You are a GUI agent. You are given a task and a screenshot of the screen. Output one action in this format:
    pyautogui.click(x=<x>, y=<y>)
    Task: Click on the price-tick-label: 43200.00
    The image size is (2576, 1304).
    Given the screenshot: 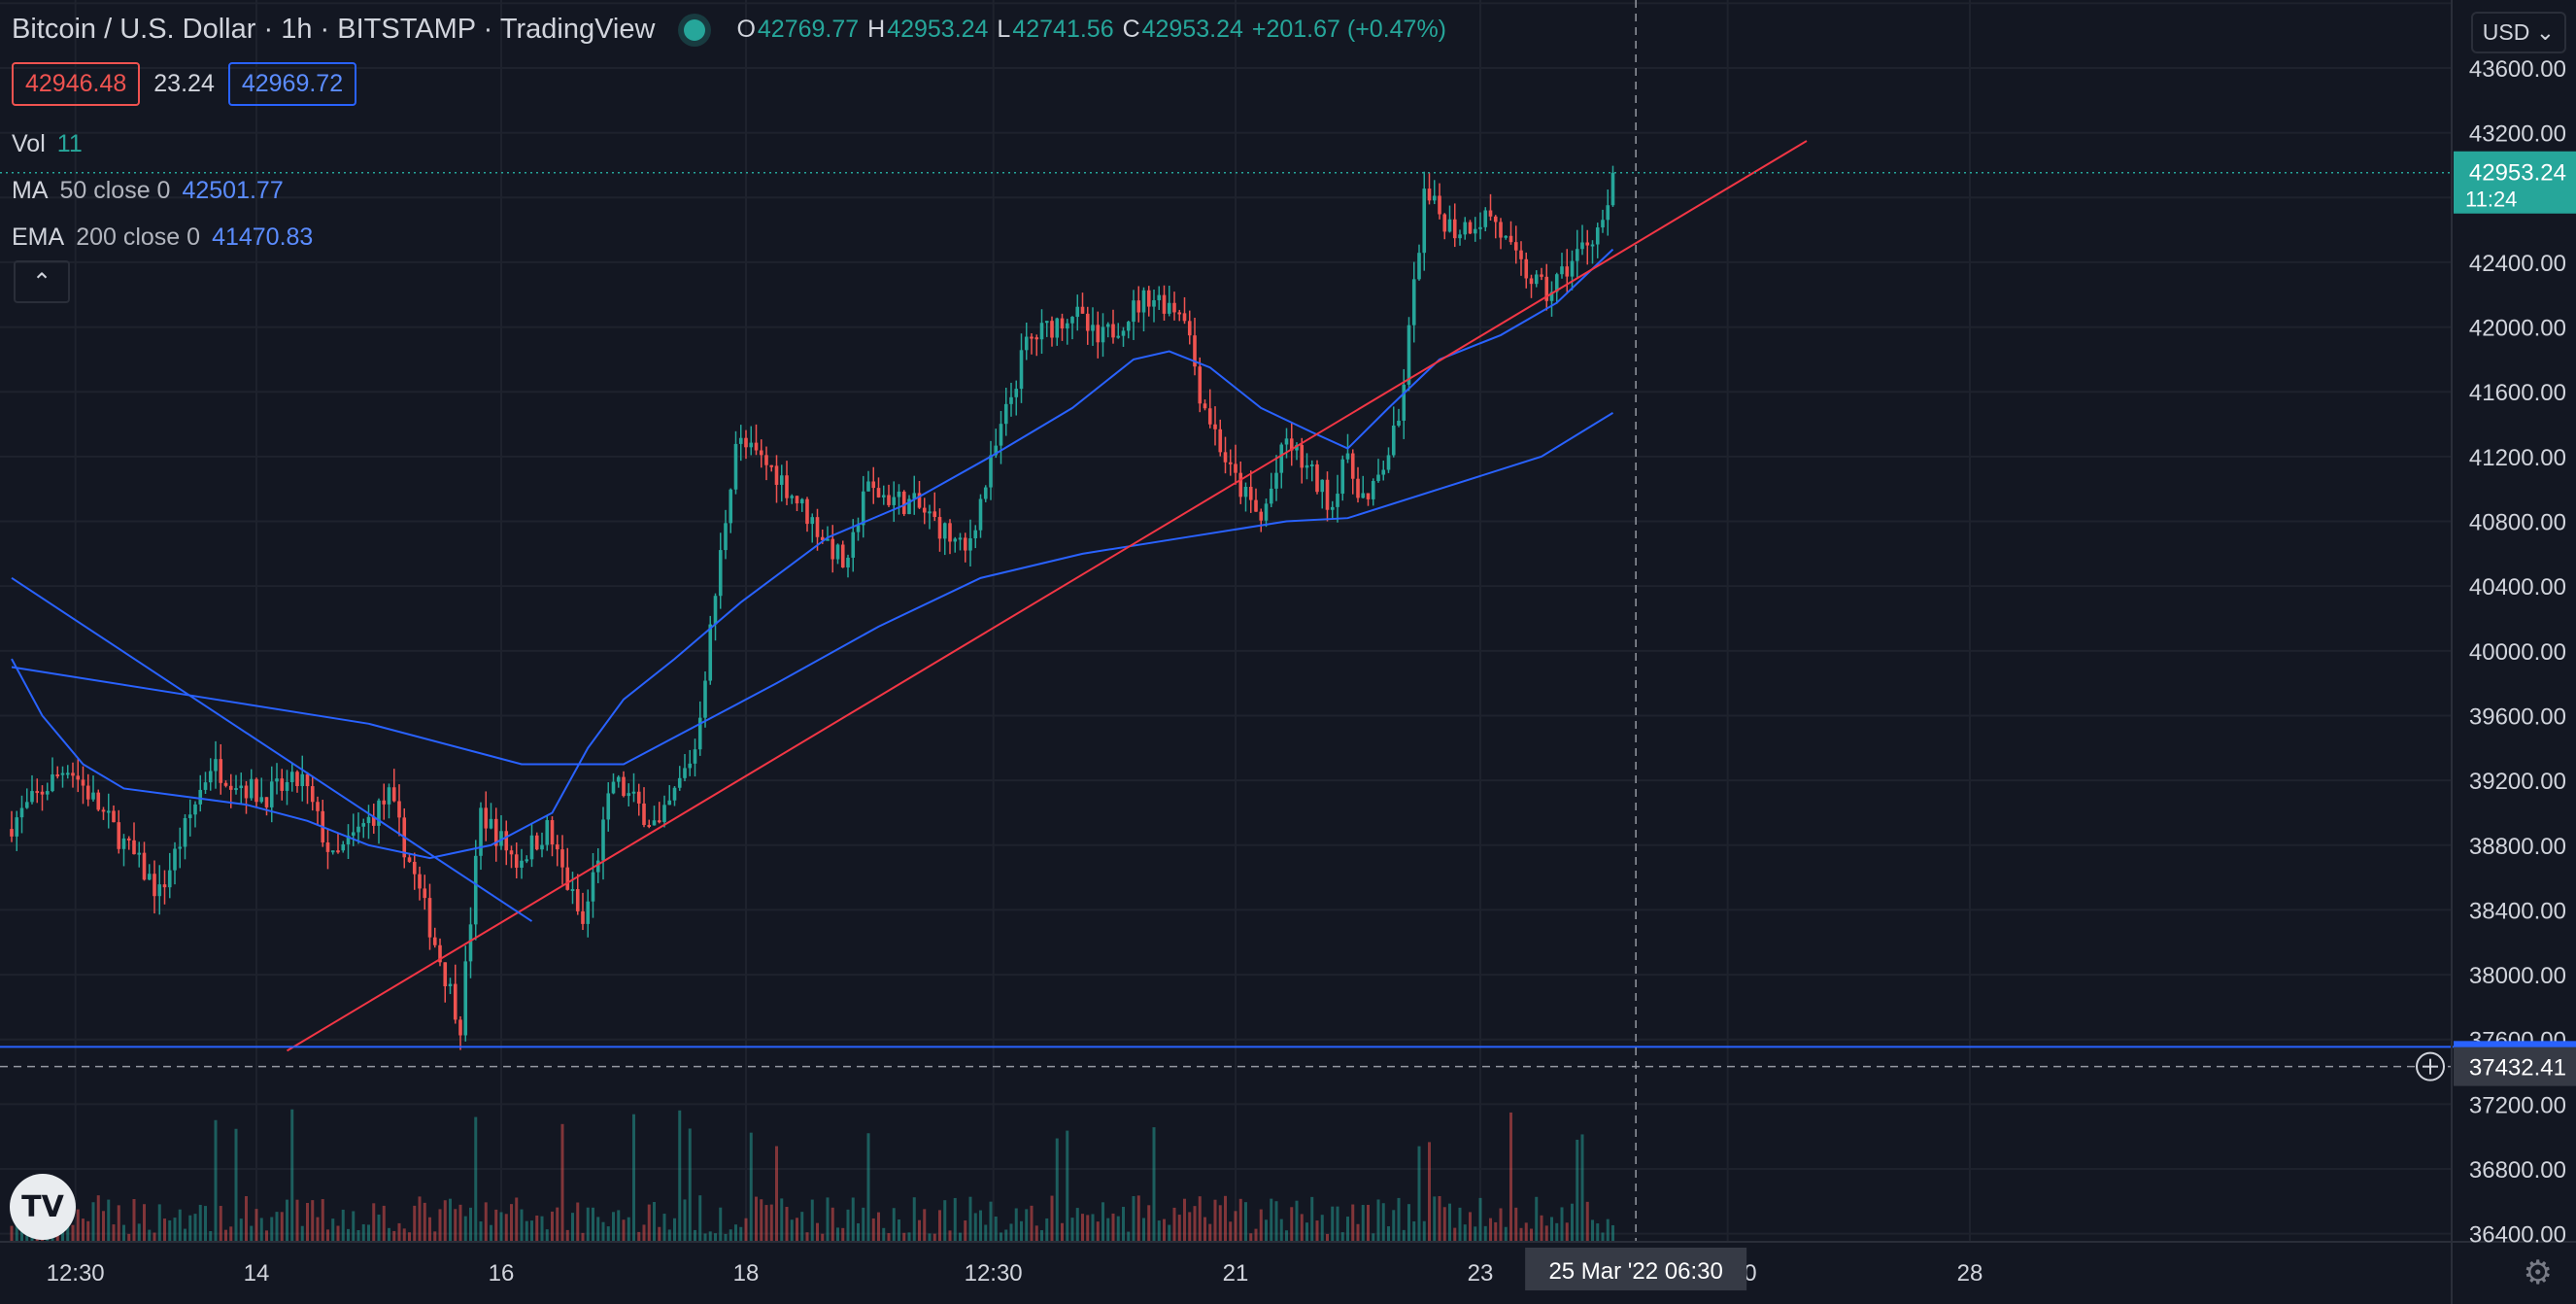 What is the action you would take?
    pyautogui.click(x=2517, y=134)
    